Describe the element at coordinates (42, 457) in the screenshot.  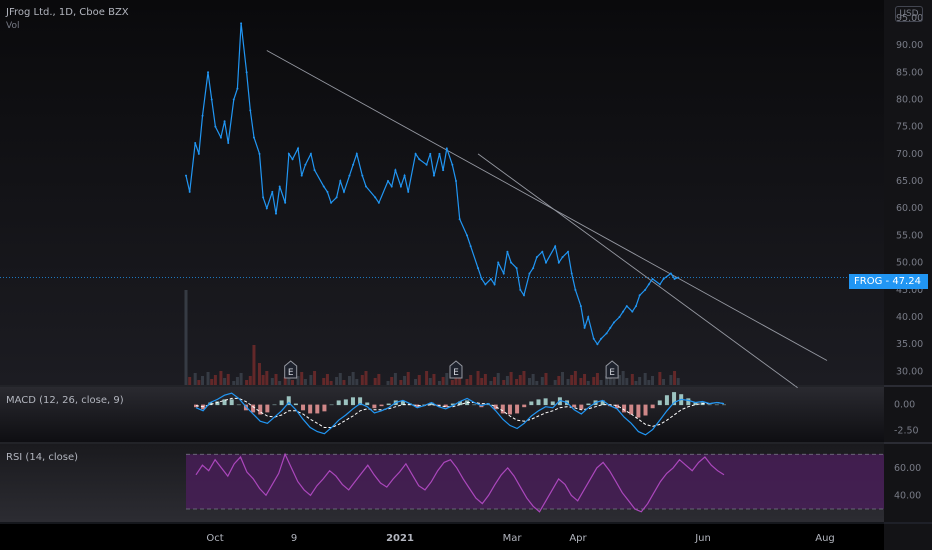
I see `rsi-label: RSI (14, close)` at that location.